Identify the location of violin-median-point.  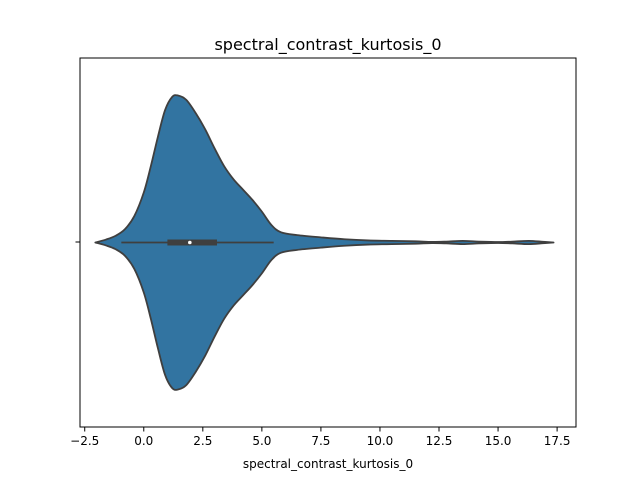
(190, 242).